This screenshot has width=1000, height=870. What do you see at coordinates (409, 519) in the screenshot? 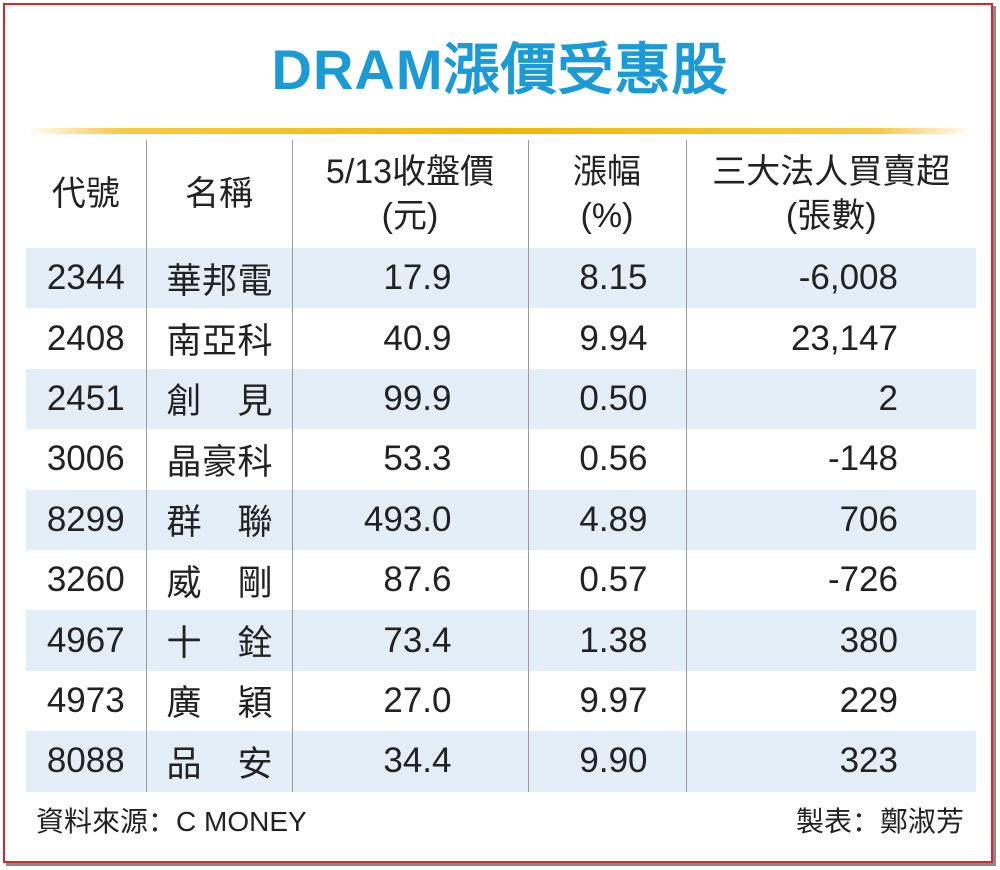
I see `cell-close: 493.0` at bounding box center [409, 519].